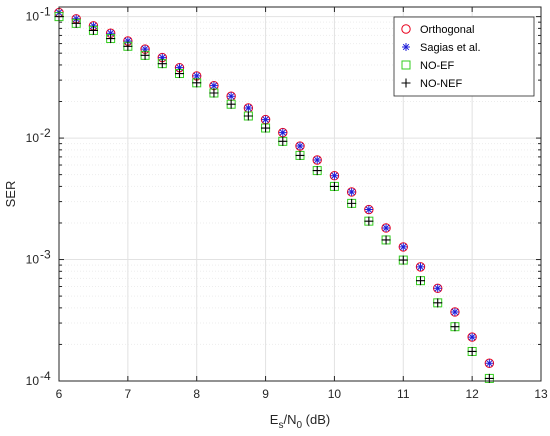 The height and width of the screenshot is (436, 550). What do you see at coordinates (196, 394) in the screenshot?
I see `x-tick-label: 8` at bounding box center [196, 394].